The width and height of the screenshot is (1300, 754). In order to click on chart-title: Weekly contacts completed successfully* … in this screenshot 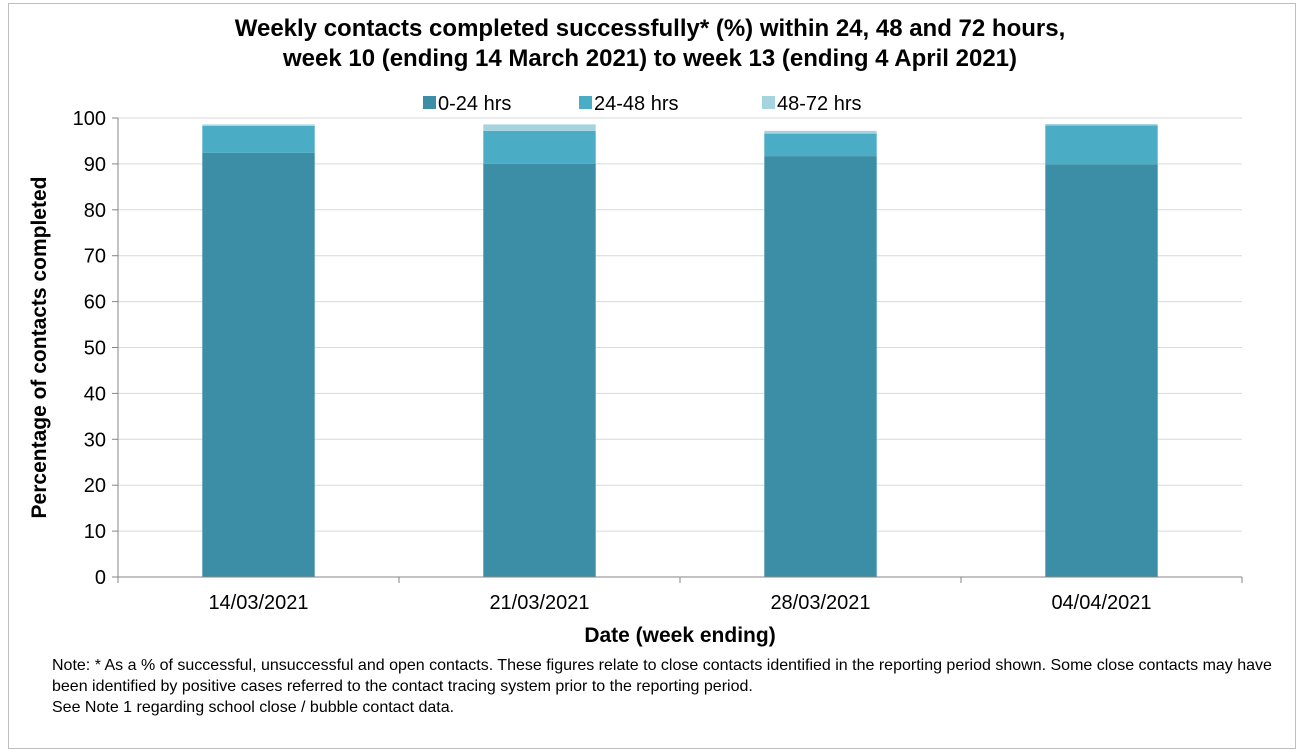, I will do `click(650, 44)`.